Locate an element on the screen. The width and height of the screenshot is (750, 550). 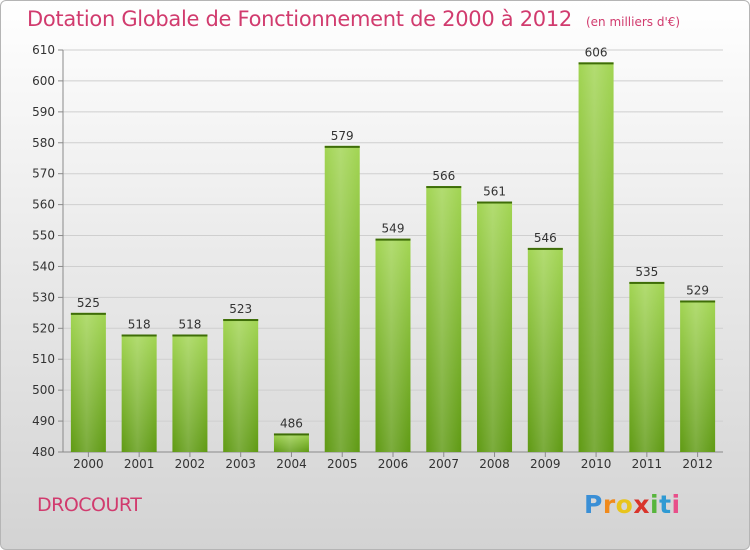
data-label: 549 is located at coordinates (393, 229).